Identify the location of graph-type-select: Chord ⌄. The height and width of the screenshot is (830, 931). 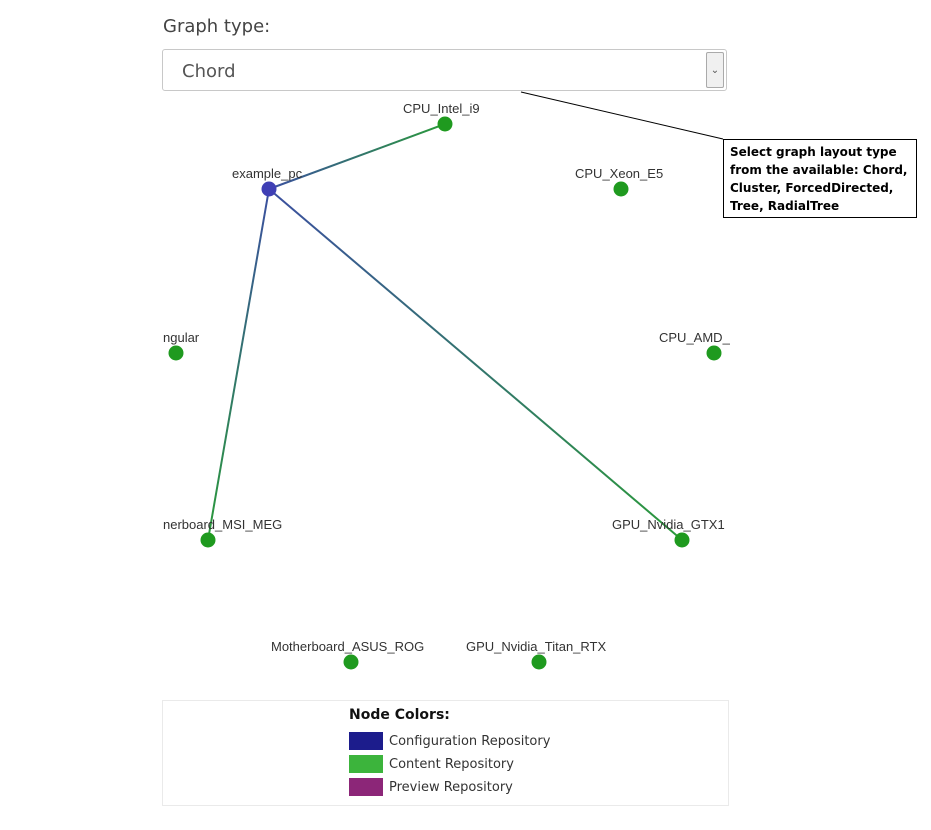
(444, 70).